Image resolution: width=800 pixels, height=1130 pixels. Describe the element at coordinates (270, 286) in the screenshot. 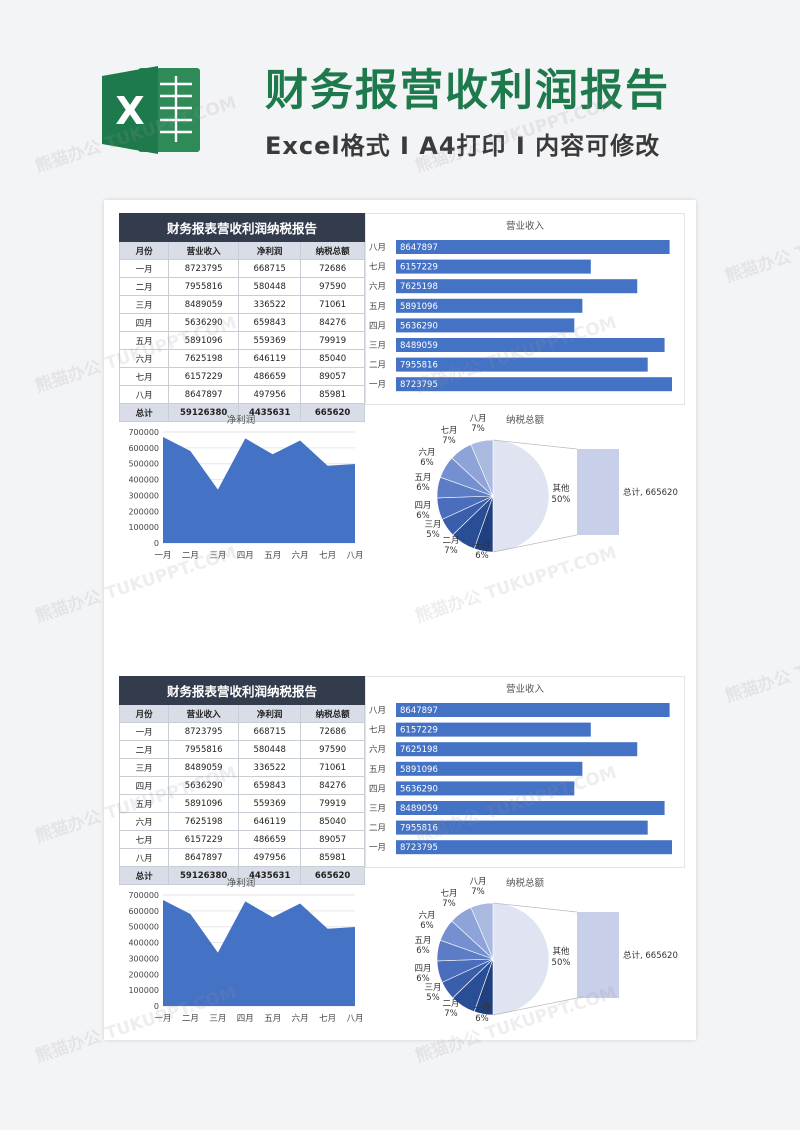

I see `table-cell: 580448` at that location.